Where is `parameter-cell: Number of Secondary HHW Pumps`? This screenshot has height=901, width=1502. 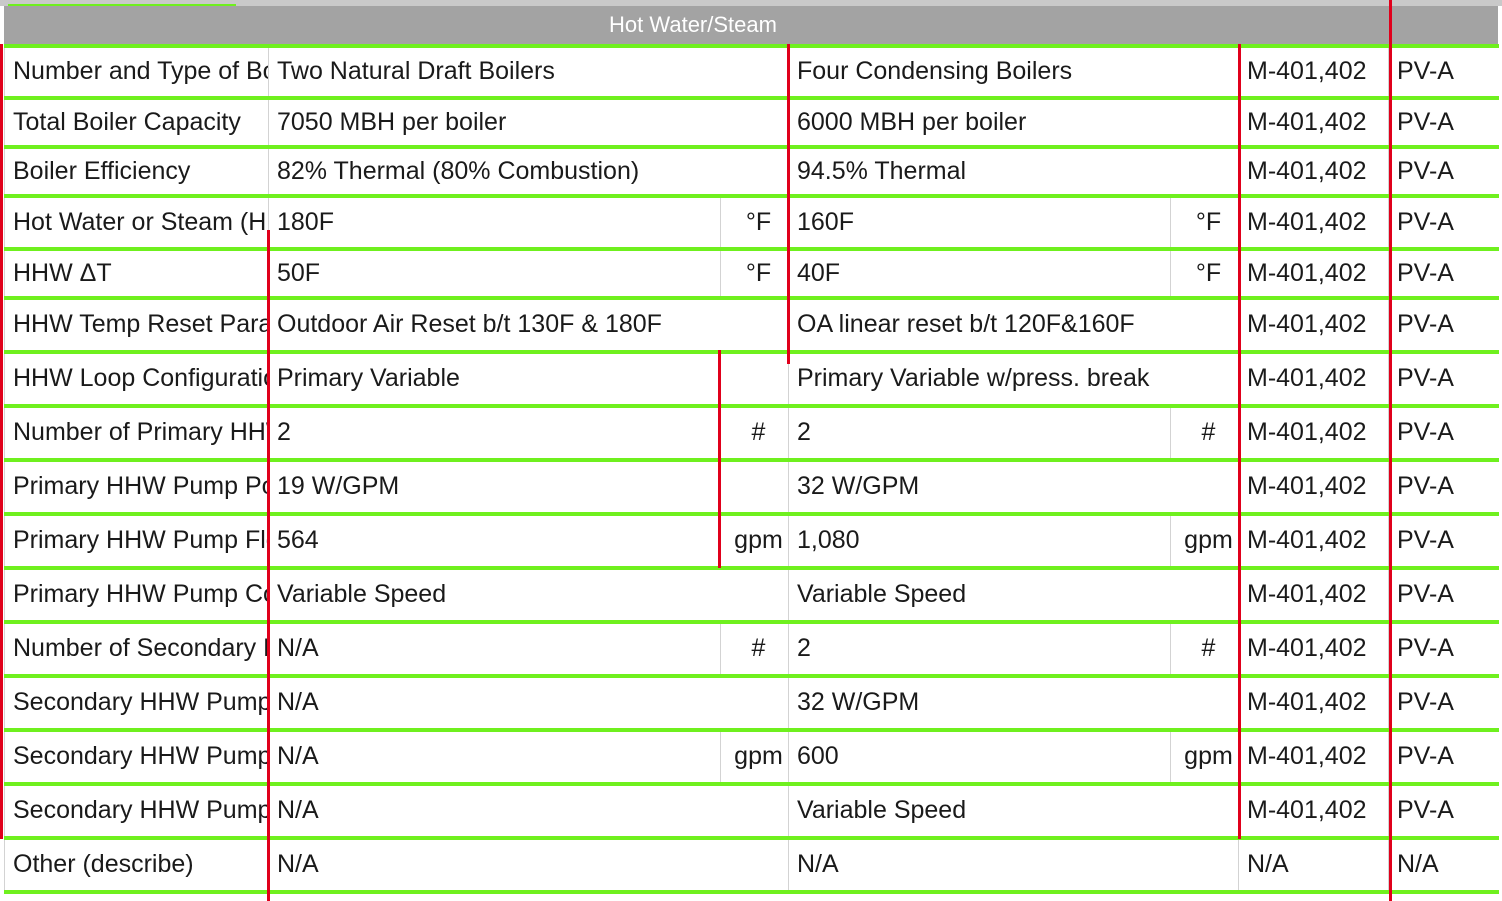 parameter-cell: Number of Secondary HHW Pumps is located at coordinates (136, 649).